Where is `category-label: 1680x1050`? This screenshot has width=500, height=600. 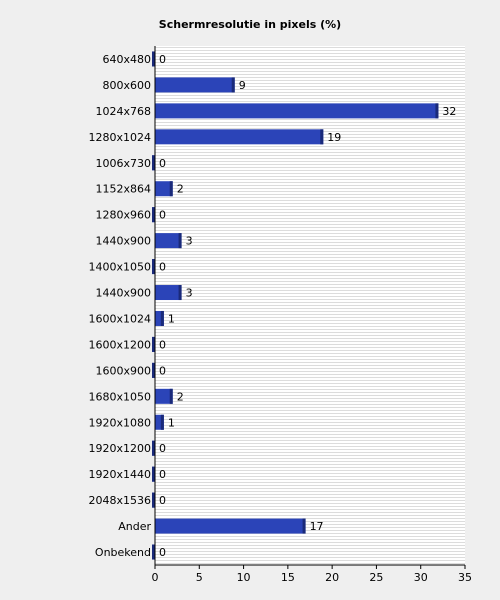 category-label: 1680x1050 is located at coordinates (120, 396).